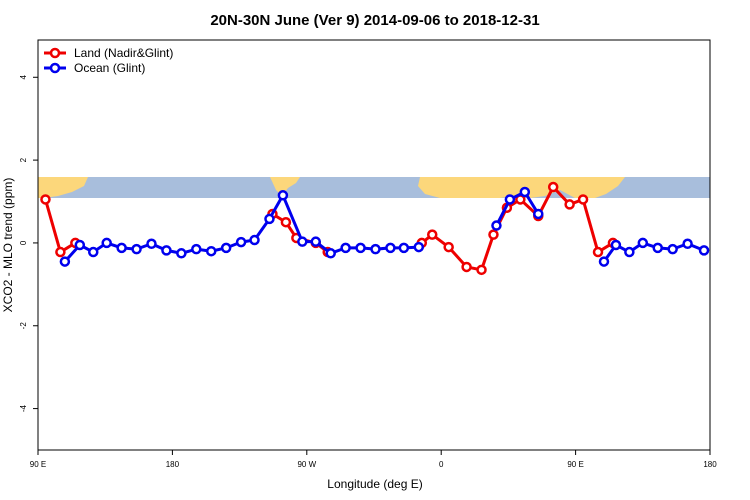  What do you see at coordinates (23, 242) in the screenshot?
I see `y-tick-label: 0` at bounding box center [23, 242].